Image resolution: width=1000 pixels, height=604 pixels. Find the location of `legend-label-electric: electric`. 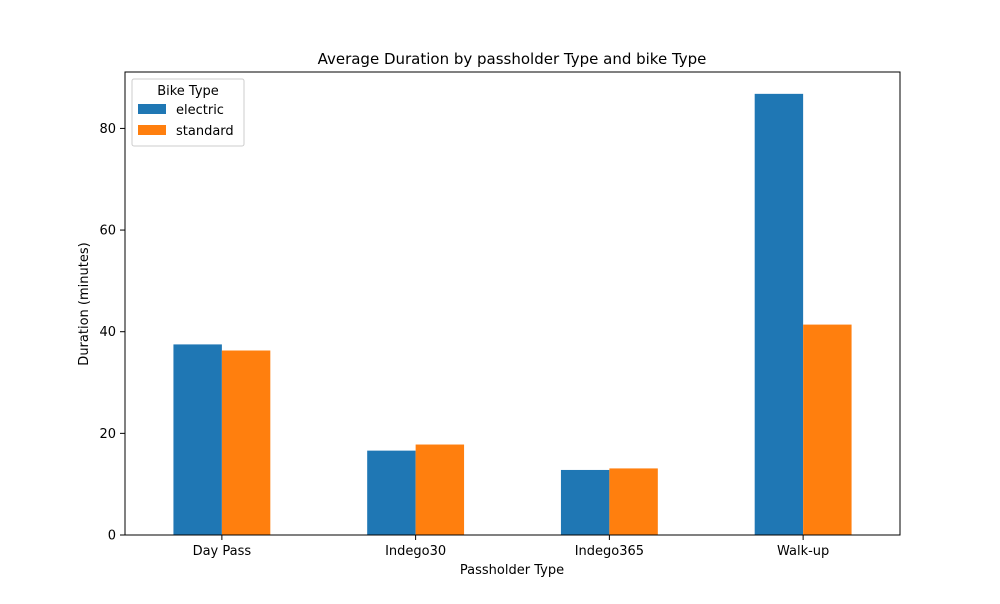

legend-label-electric: electric is located at coordinates (200, 110).